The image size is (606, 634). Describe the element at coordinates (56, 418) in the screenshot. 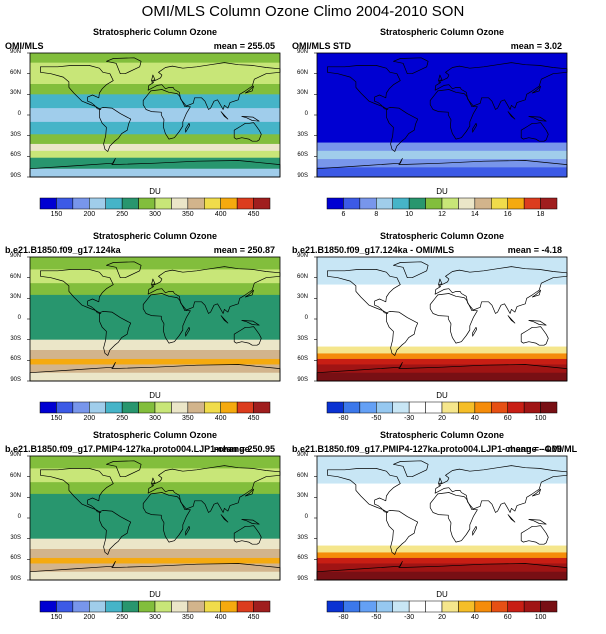

I see `colorbar-label: 150` at that location.